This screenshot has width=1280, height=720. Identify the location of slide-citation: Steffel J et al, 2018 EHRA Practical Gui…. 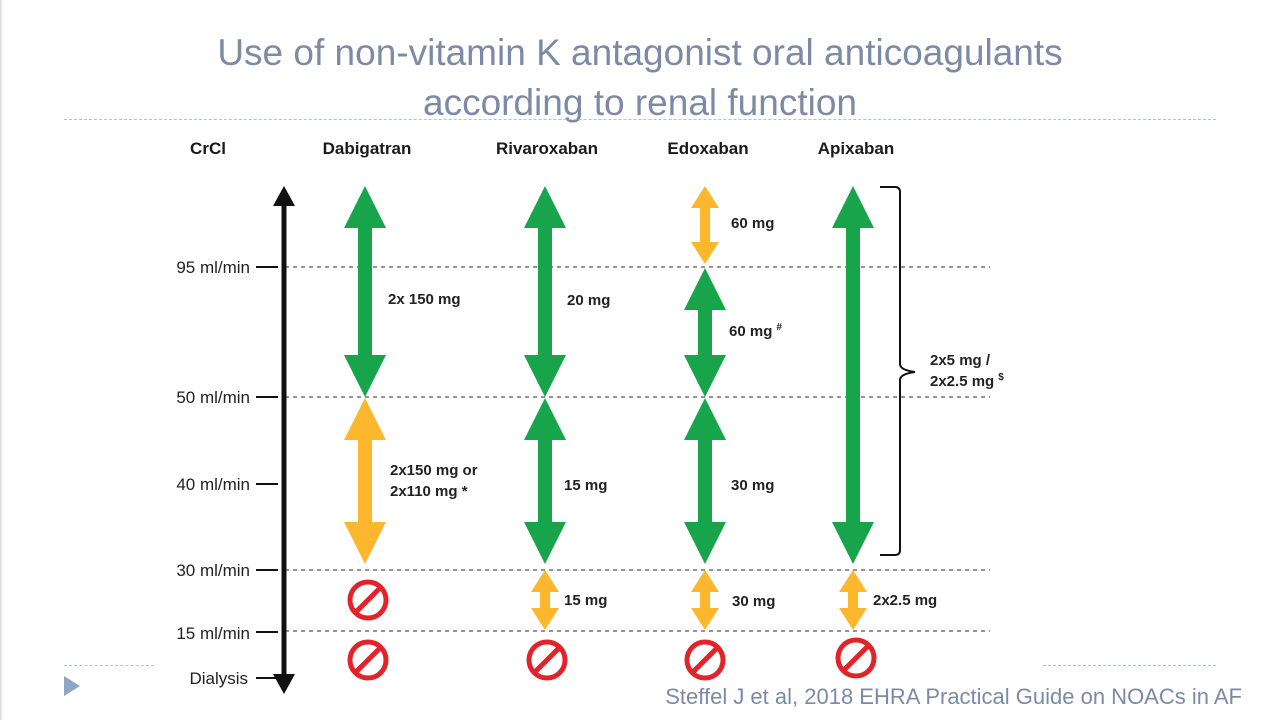
(953, 696).